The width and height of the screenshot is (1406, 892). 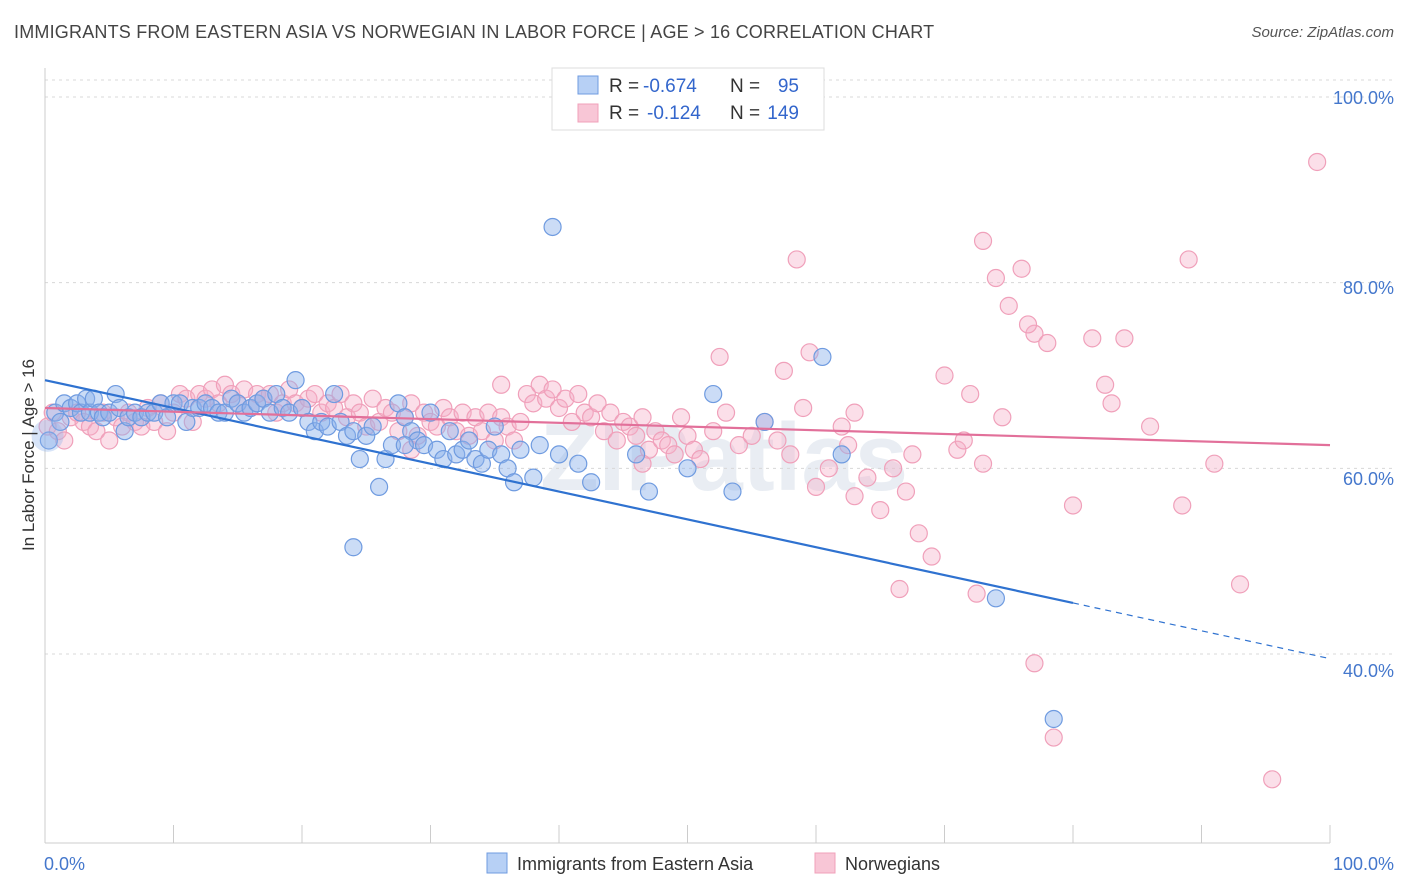 What do you see at coordinates (788, 86) in the screenshot?
I see `legend-n-value-blue: 95` at bounding box center [788, 86].